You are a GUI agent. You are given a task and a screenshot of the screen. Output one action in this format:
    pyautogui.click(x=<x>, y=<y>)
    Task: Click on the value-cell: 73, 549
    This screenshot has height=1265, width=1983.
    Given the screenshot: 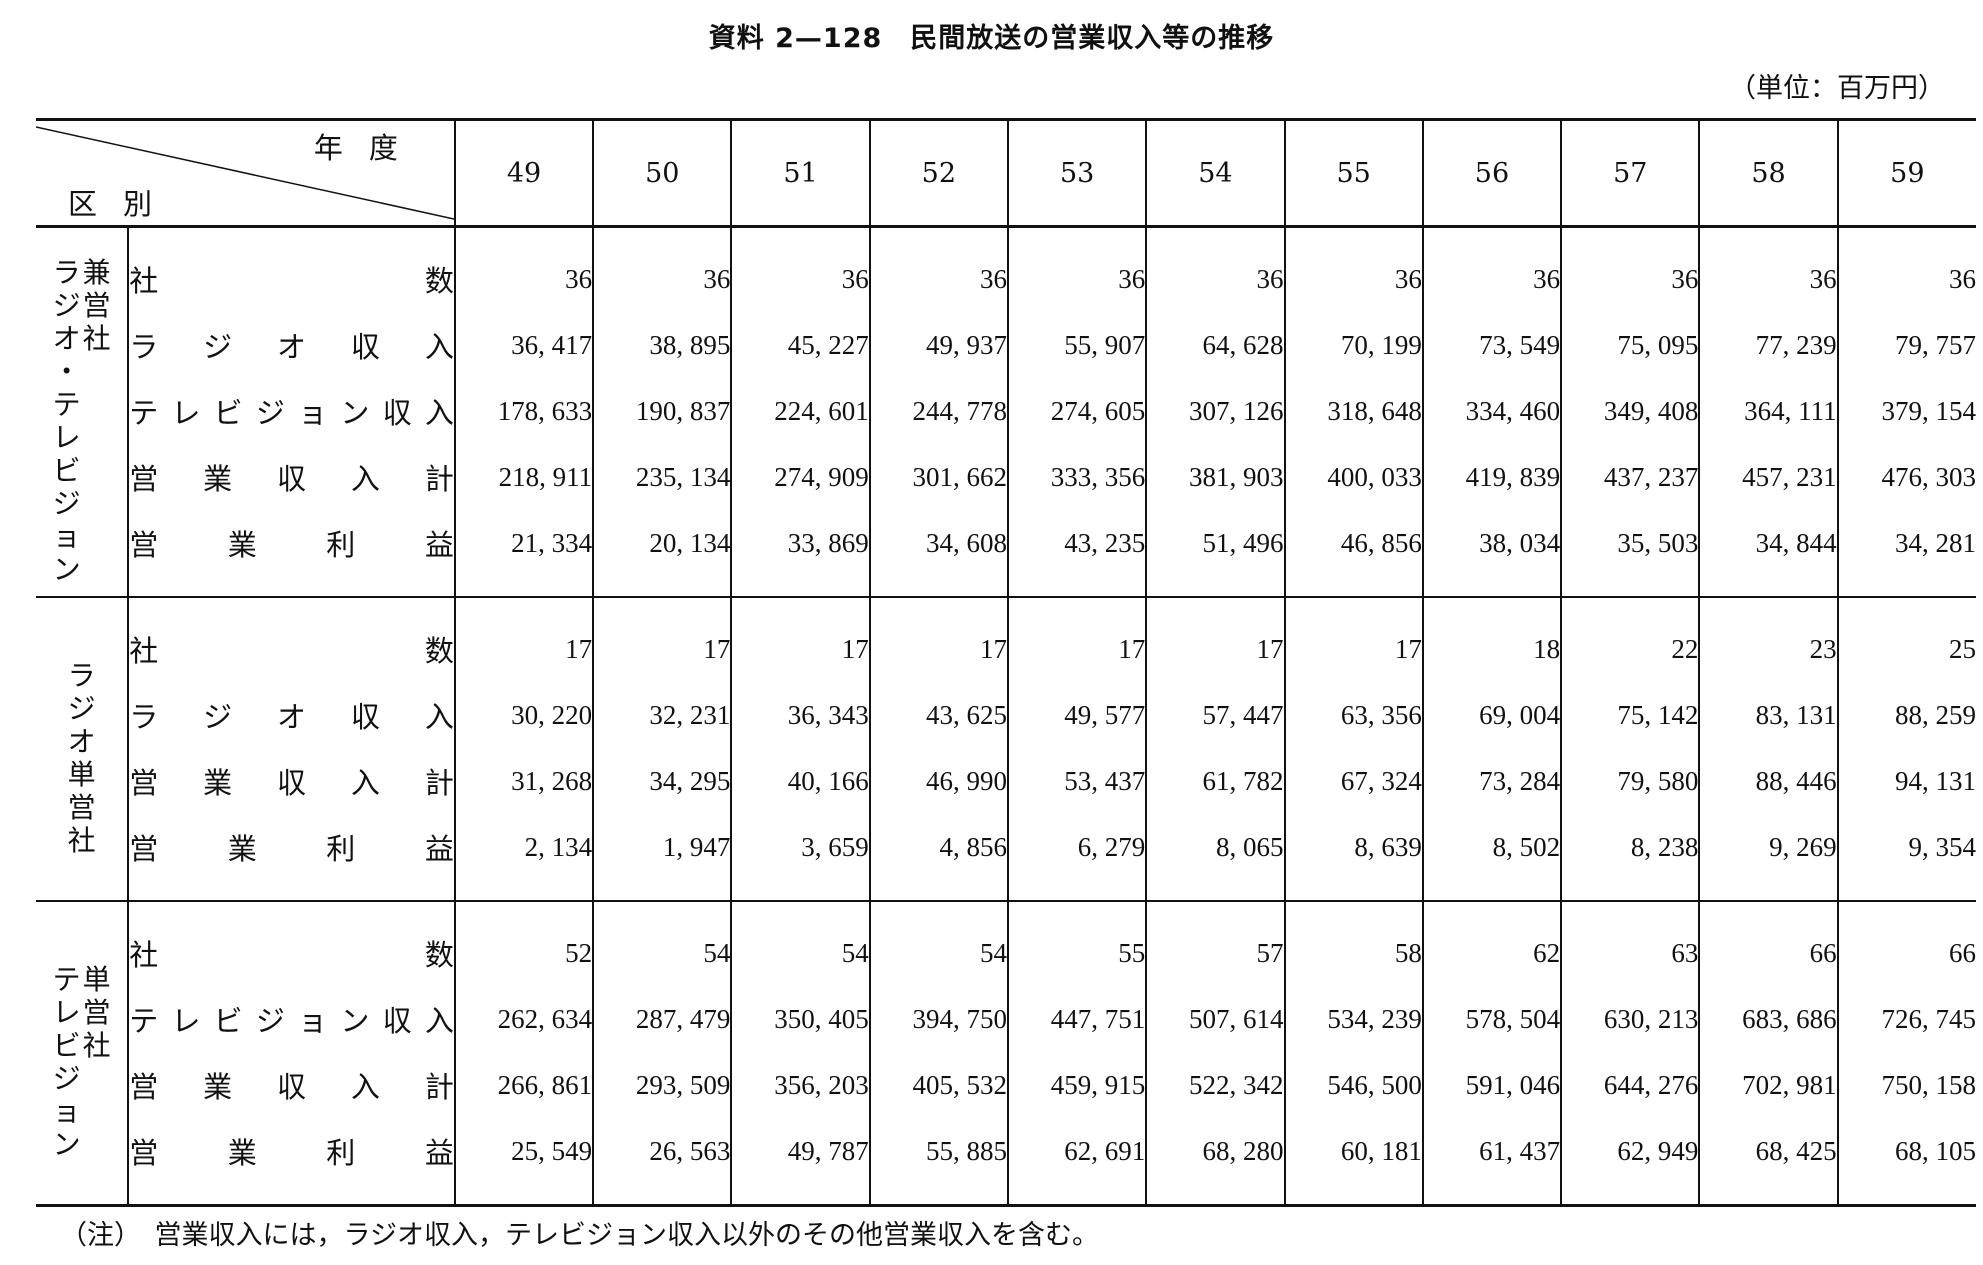 What is the action you would take?
    pyautogui.click(x=1491, y=345)
    